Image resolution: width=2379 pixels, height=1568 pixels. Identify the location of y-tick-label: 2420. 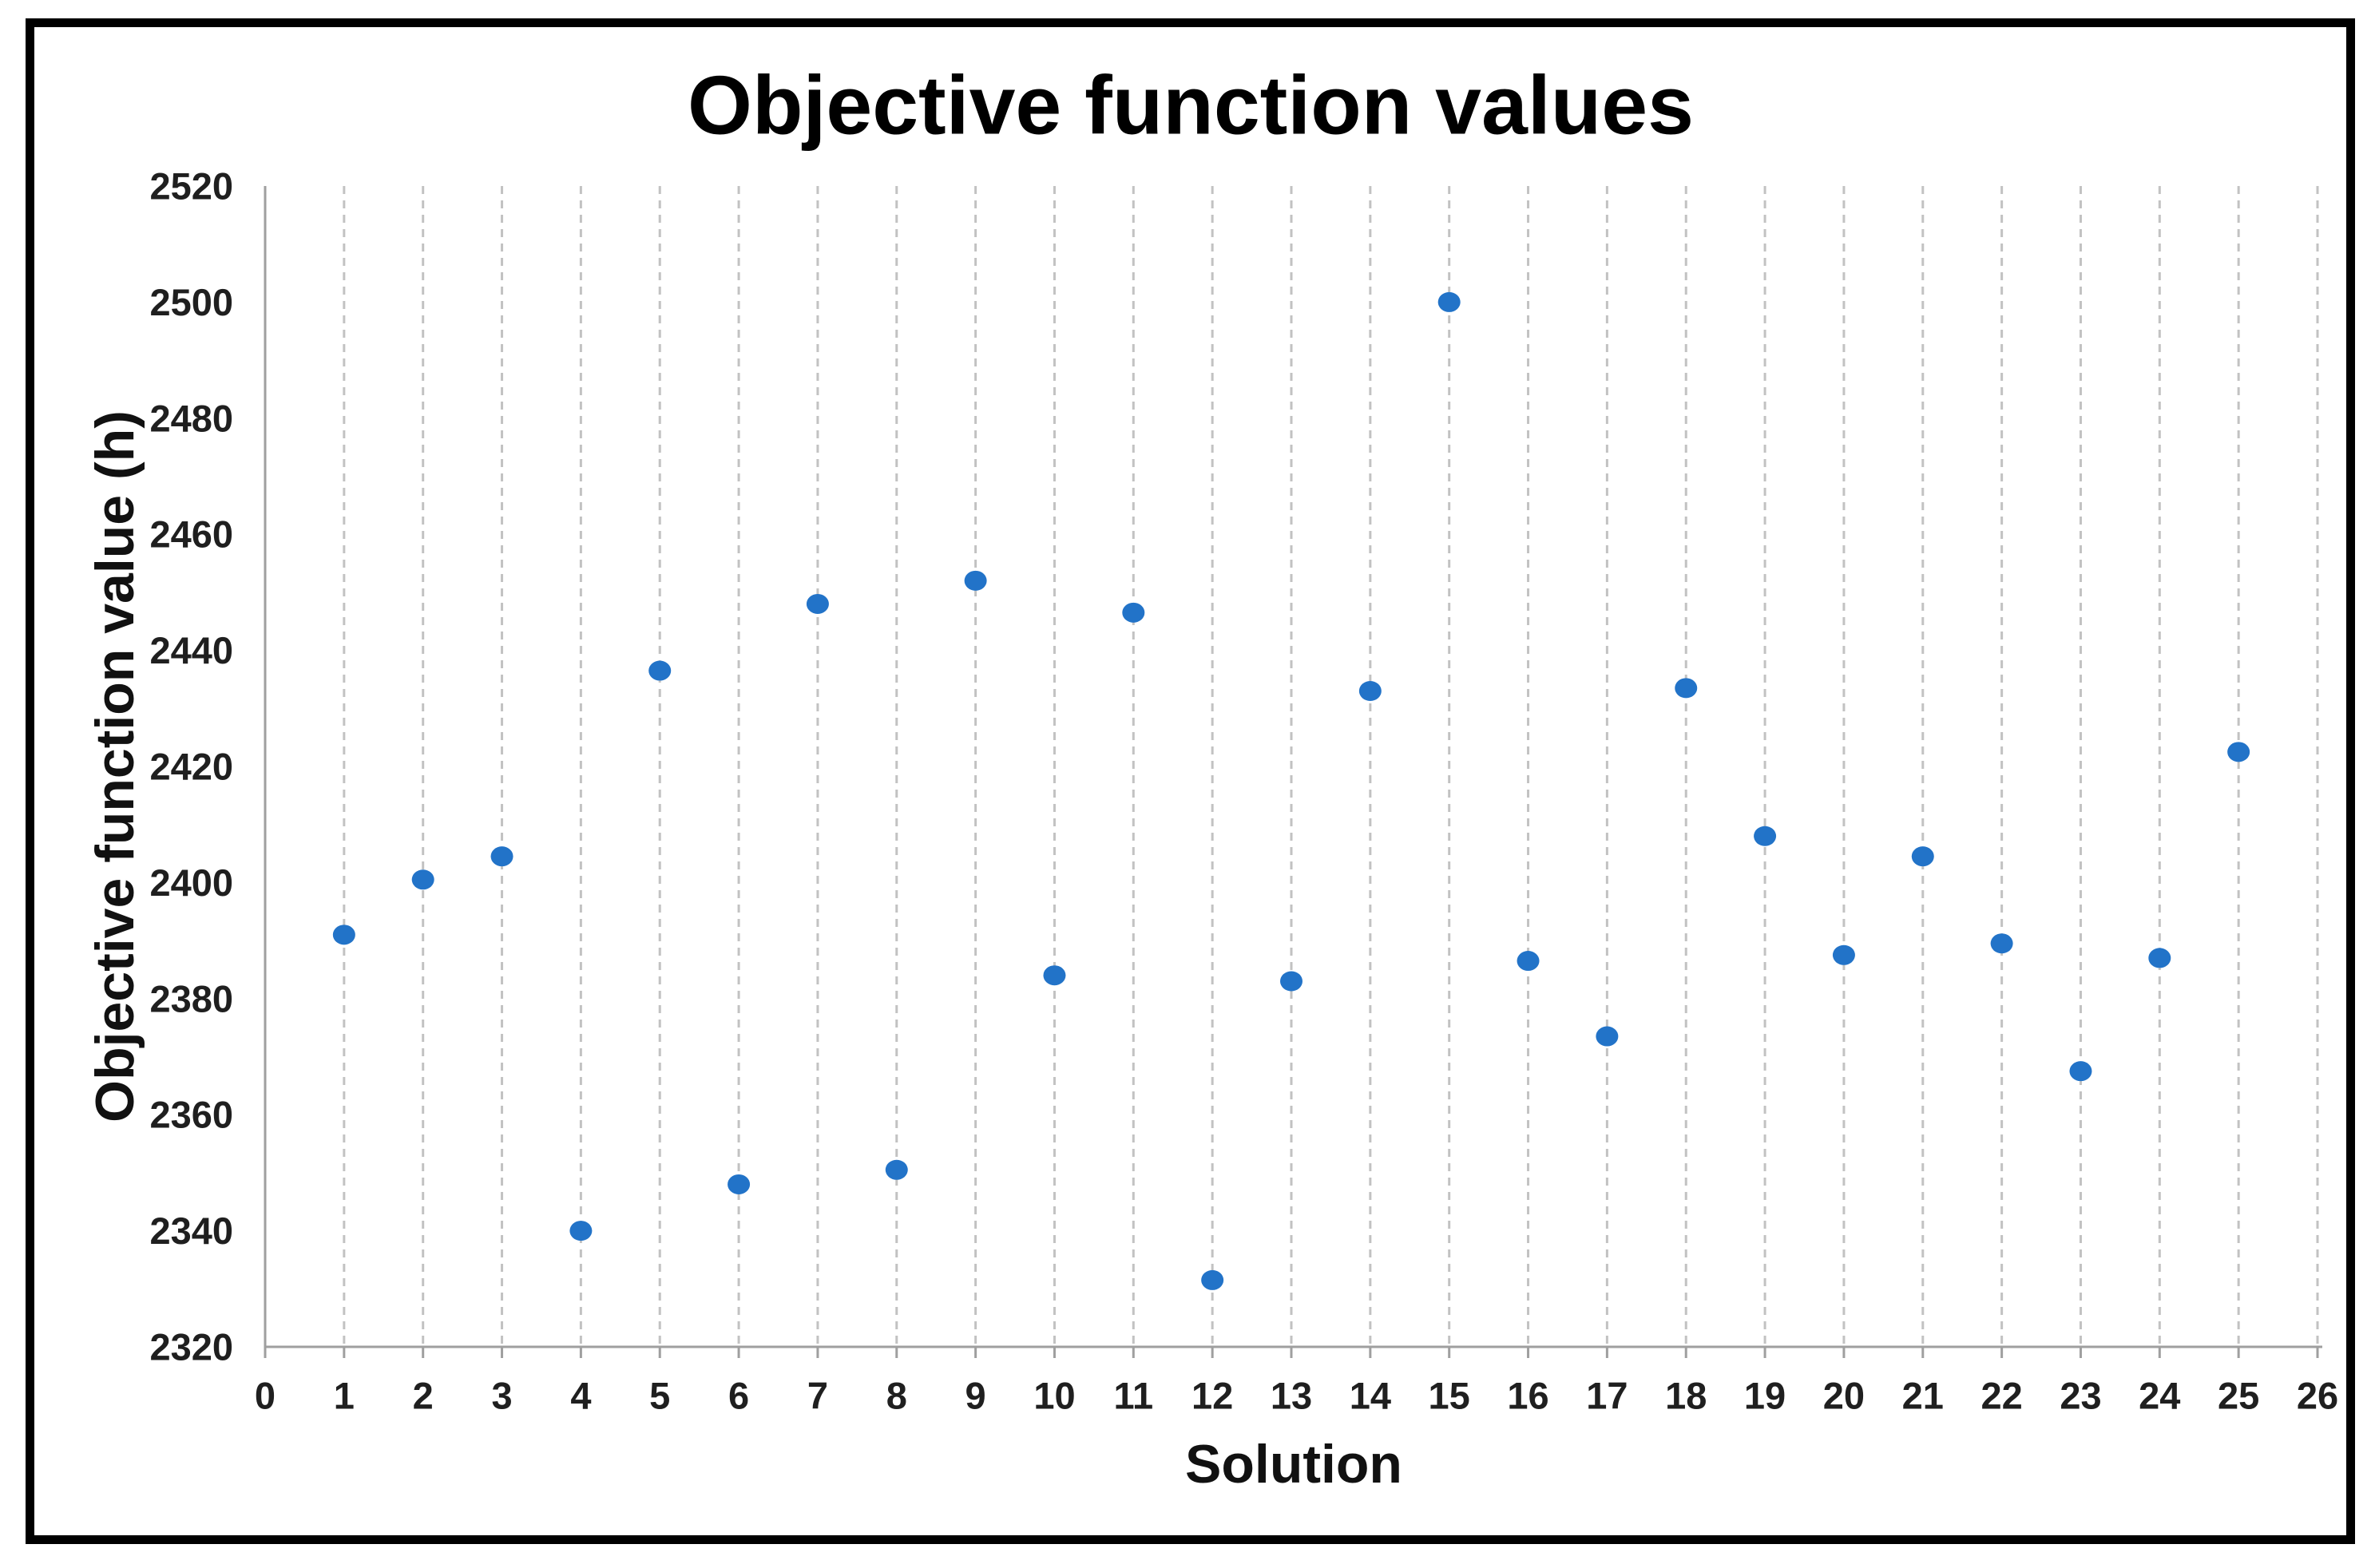
(191, 766).